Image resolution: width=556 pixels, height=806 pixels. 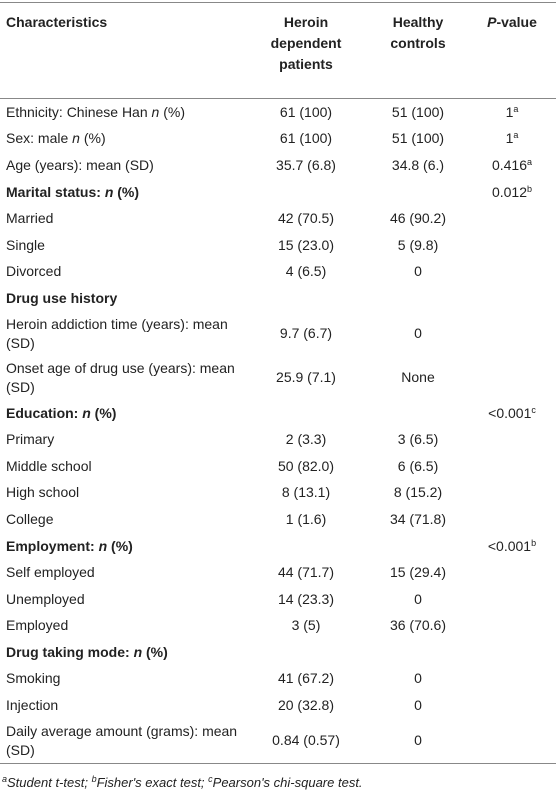 I want to click on table-row: College 1 (1.6) 34 (71.8), so click(x=278, y=519).